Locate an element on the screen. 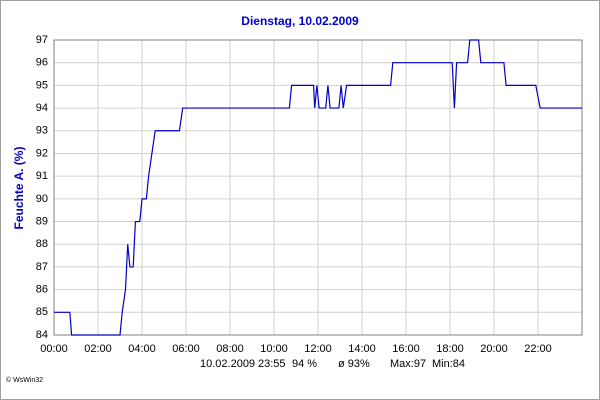 The image size is (600, 400). y-tick-label: 90 is located at coordinates (42, 199).